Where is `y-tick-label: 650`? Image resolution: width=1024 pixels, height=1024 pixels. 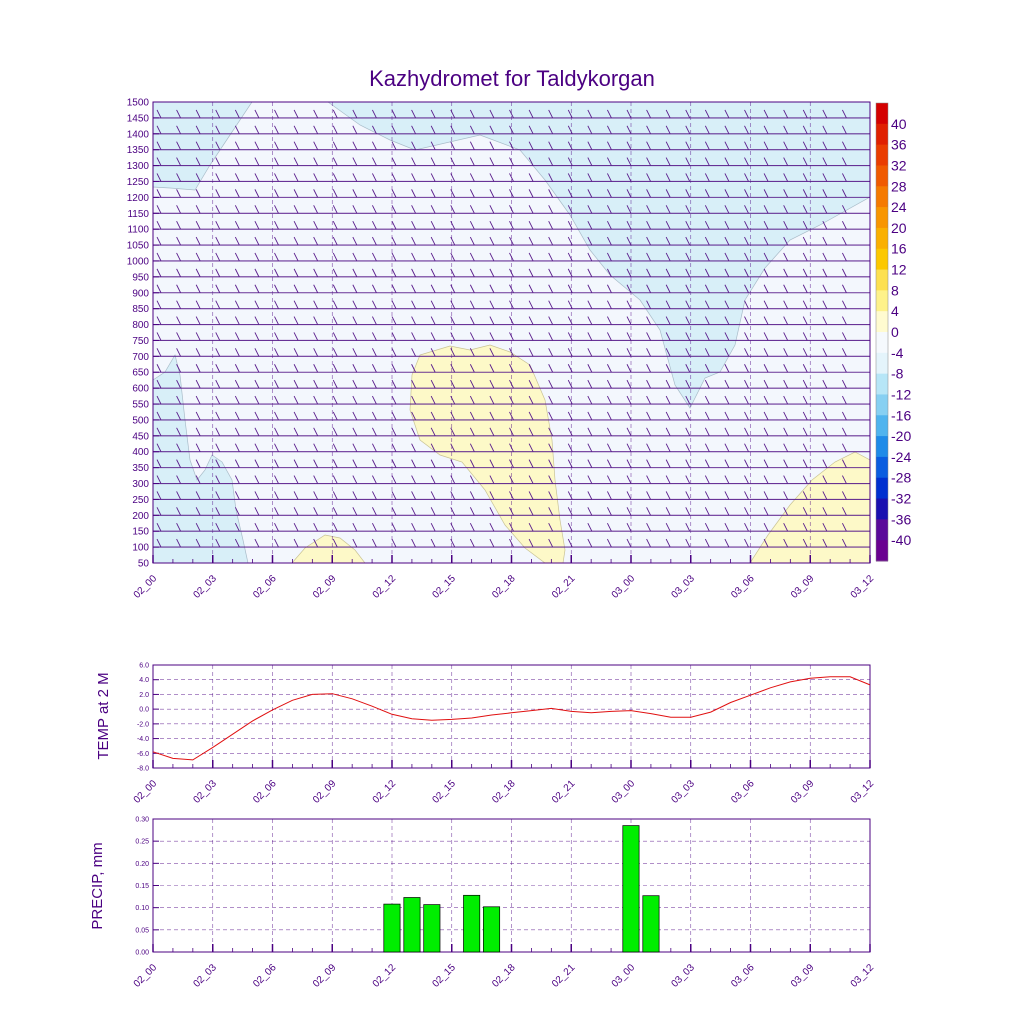 y-tick-label: 650 is located at coordinates (140, 373).